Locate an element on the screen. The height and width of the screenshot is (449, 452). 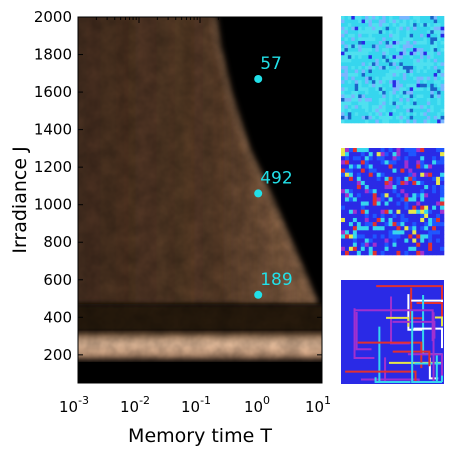
y-tick-label: 1800 is located at coordinates (53, 55).